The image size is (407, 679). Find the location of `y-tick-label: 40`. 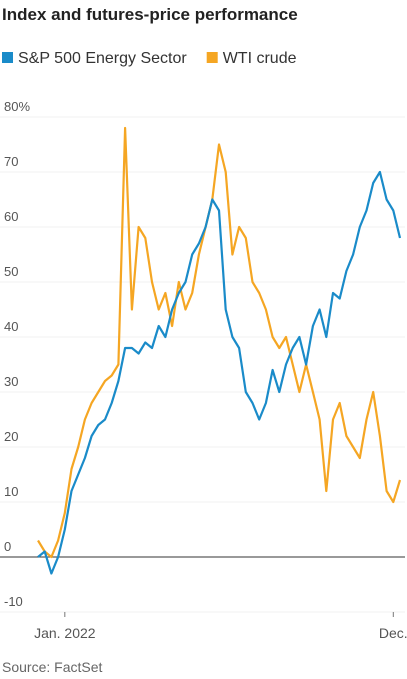

y-tick-label: 40 is located at coordinates (11, 326).